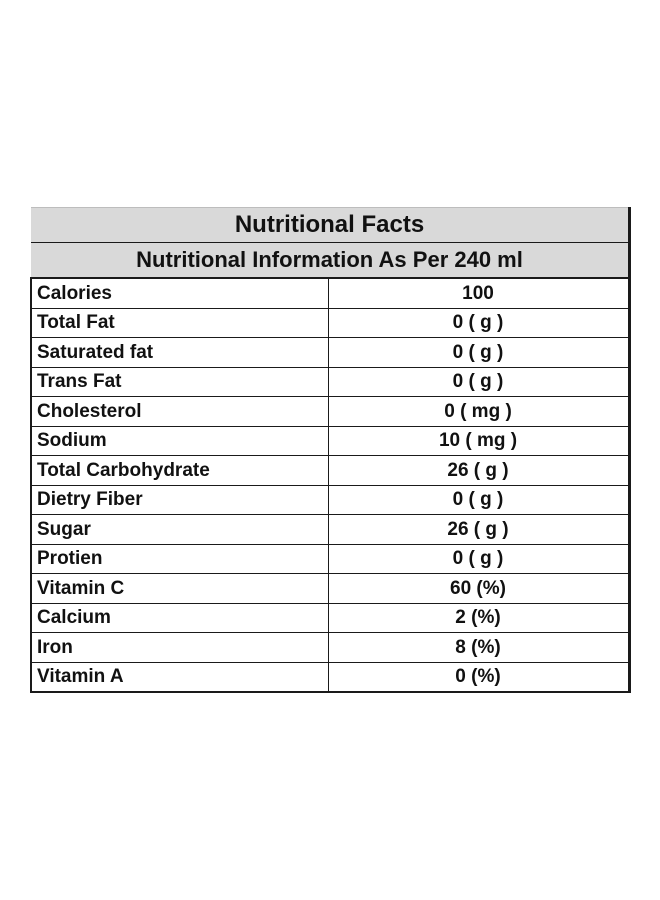 This screenshot has width=660, height=900. I want to click on nutrient-name: Calories, so click(179, 293).